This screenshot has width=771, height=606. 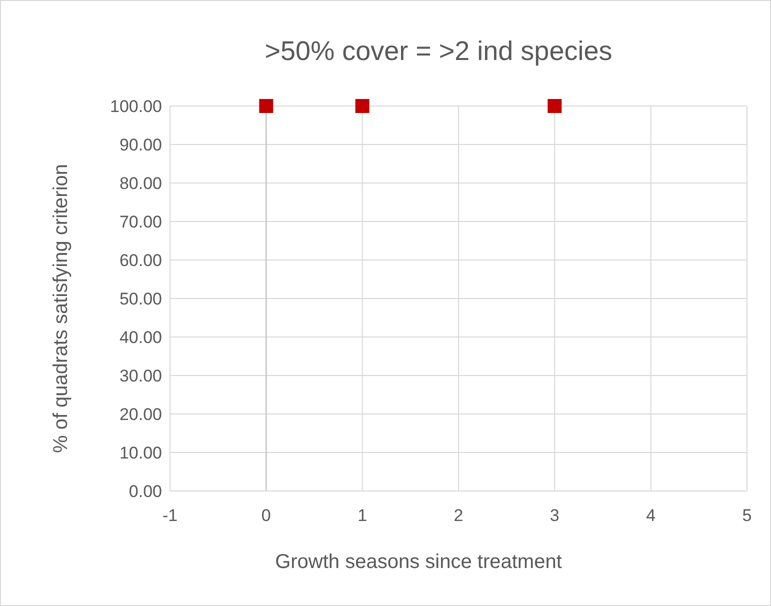 I want to click on x-tick-label: 1, so click(x=363, y=515).